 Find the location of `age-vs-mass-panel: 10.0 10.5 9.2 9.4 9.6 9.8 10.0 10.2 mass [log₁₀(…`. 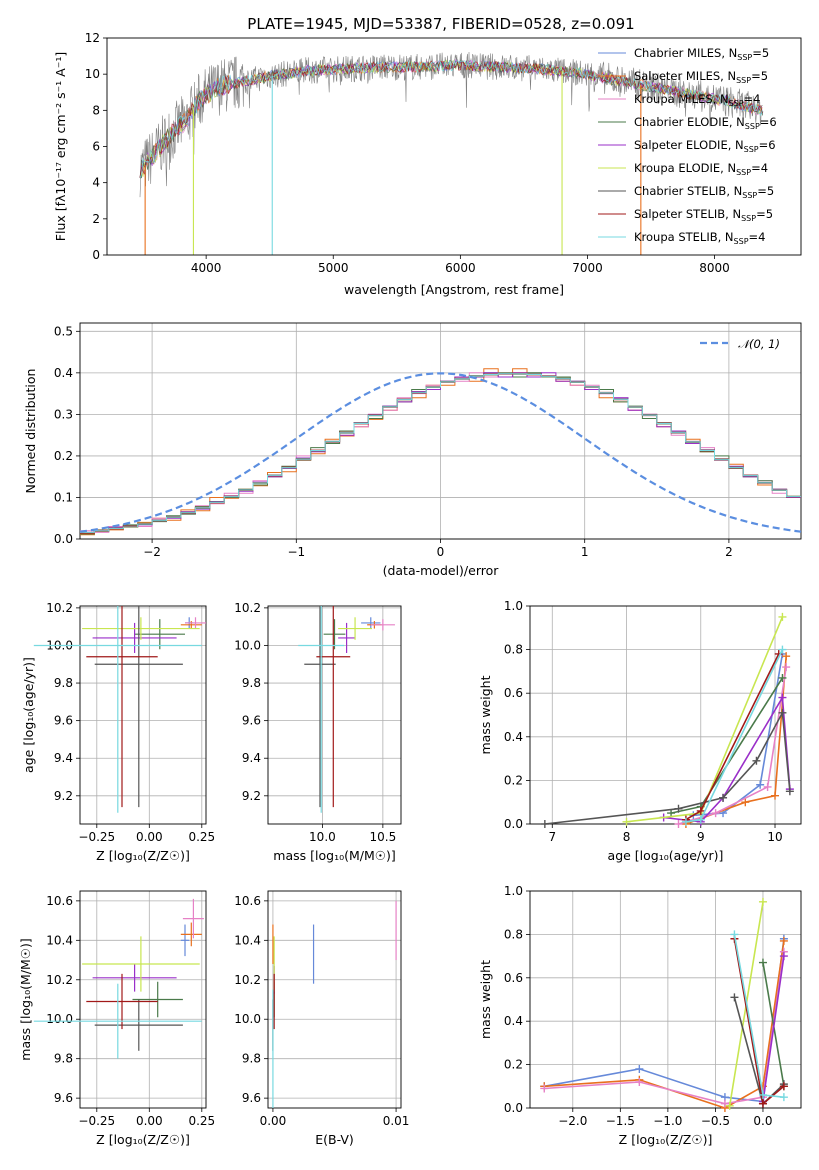

age-vs-mass-panel: 10.0 10.5 9.2 9.4 9.6 9.8 10.0 10.2 mass [log₁₀(… is located at coordinates (318, 732).